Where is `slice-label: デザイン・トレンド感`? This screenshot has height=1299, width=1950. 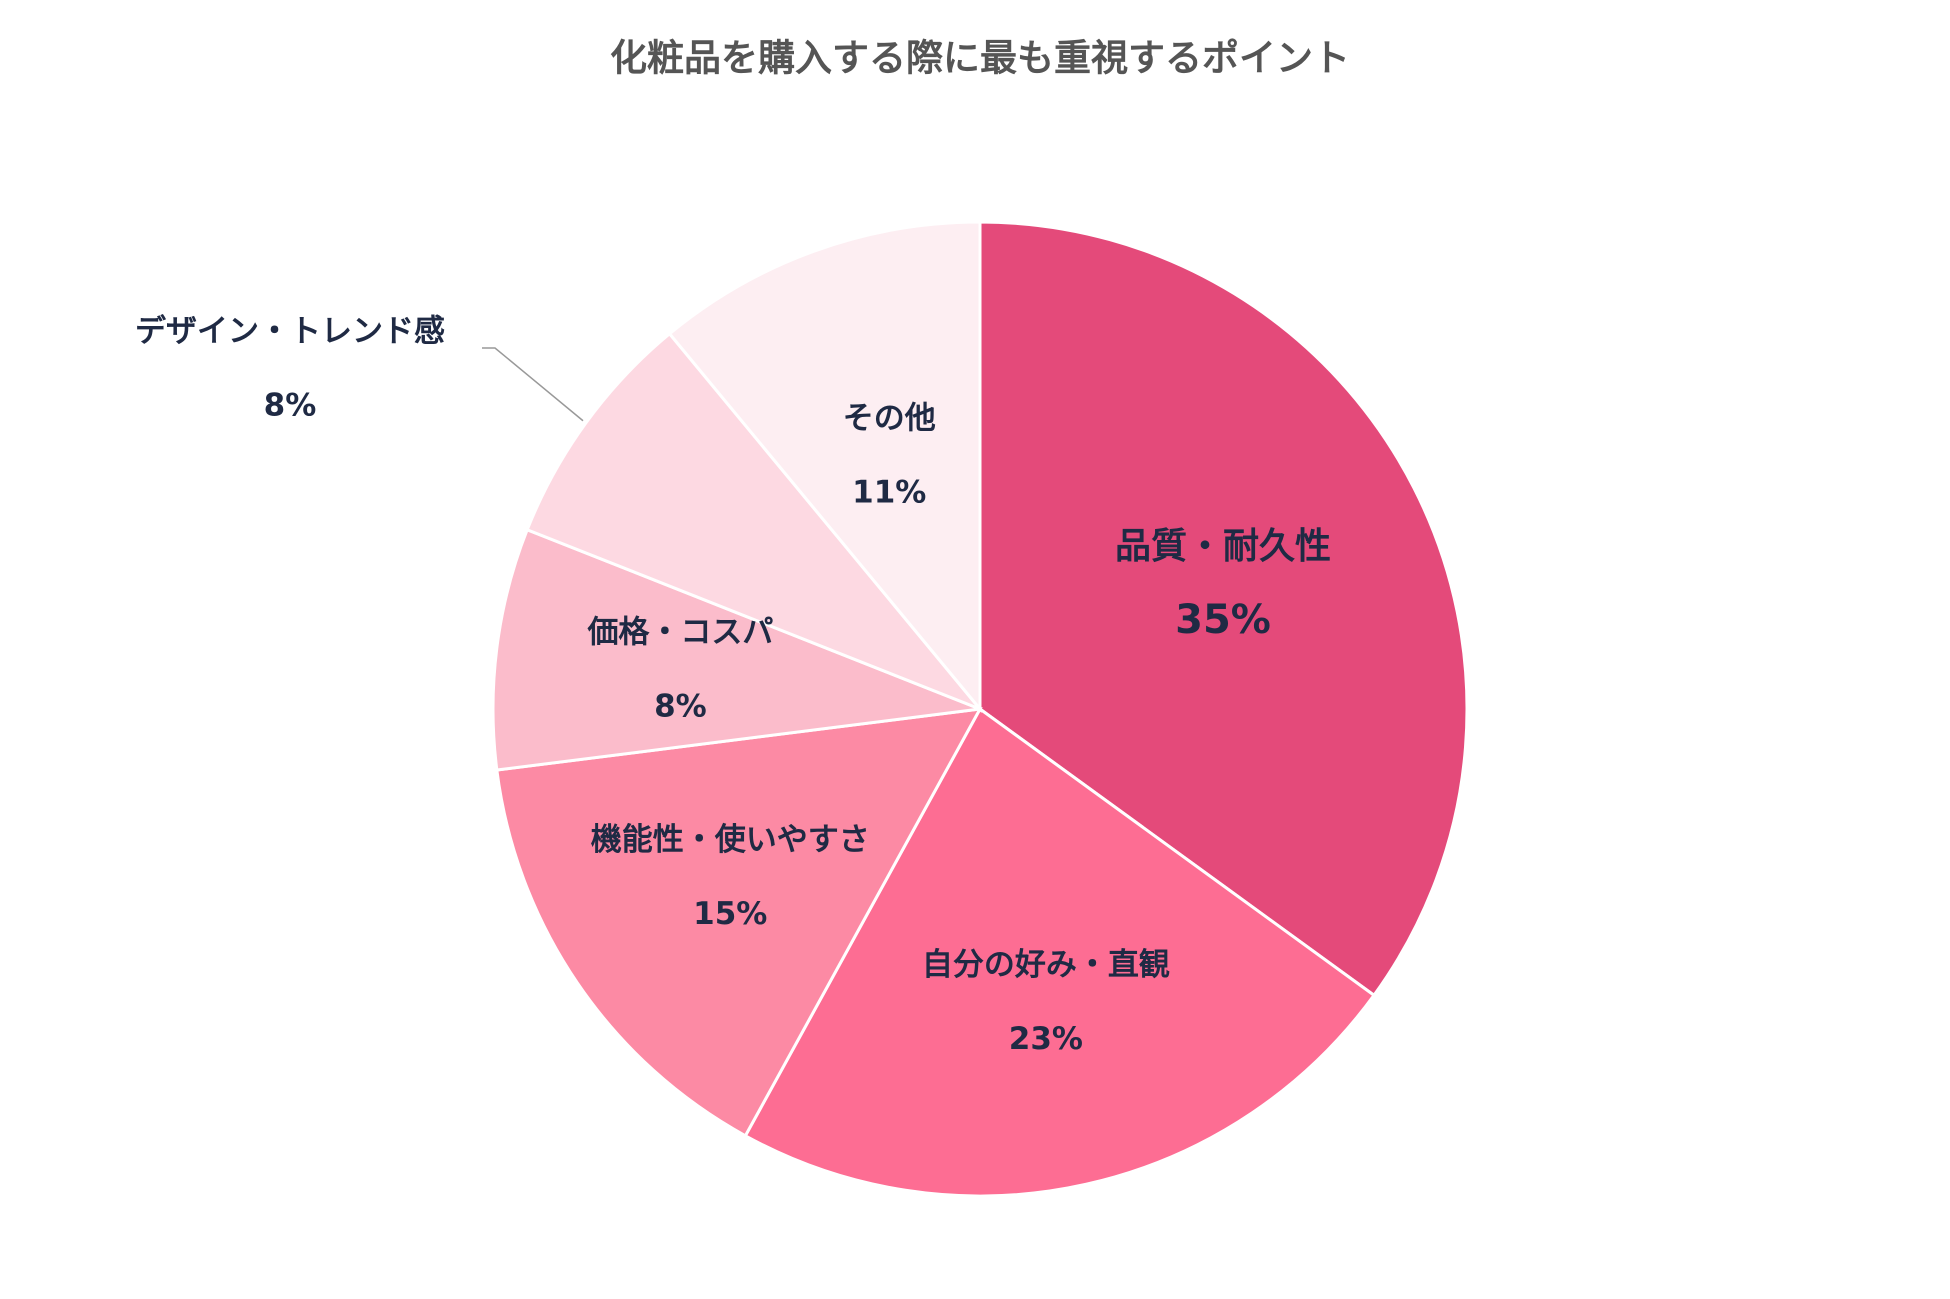 slice-label: デザイン・トレンド感 is located at coordinates (290, 332).